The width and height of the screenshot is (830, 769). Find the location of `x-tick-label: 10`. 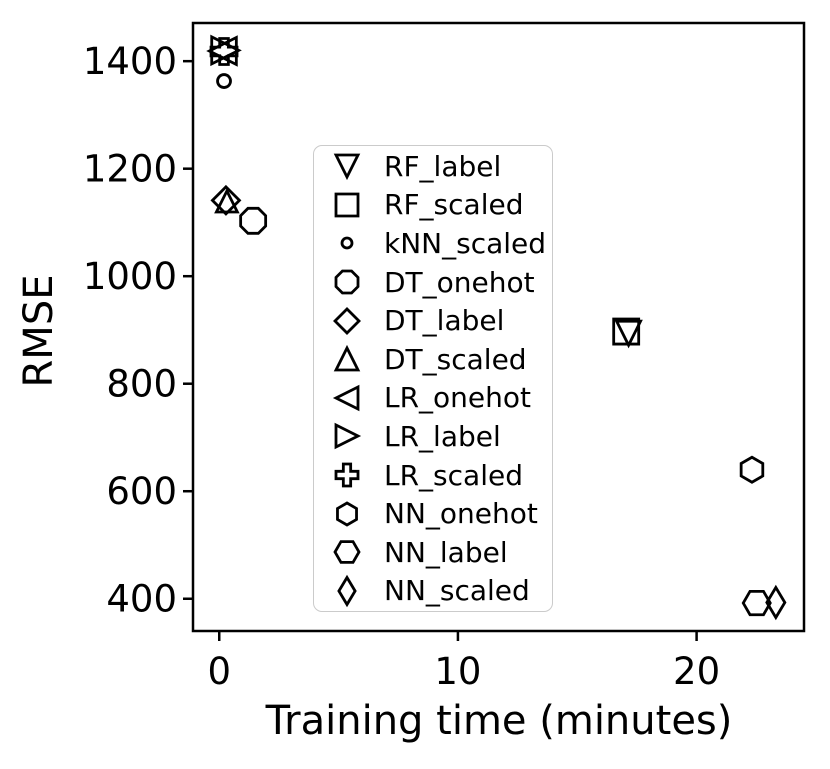

x-tick-label: 10 is located at coordinates (457, 671).